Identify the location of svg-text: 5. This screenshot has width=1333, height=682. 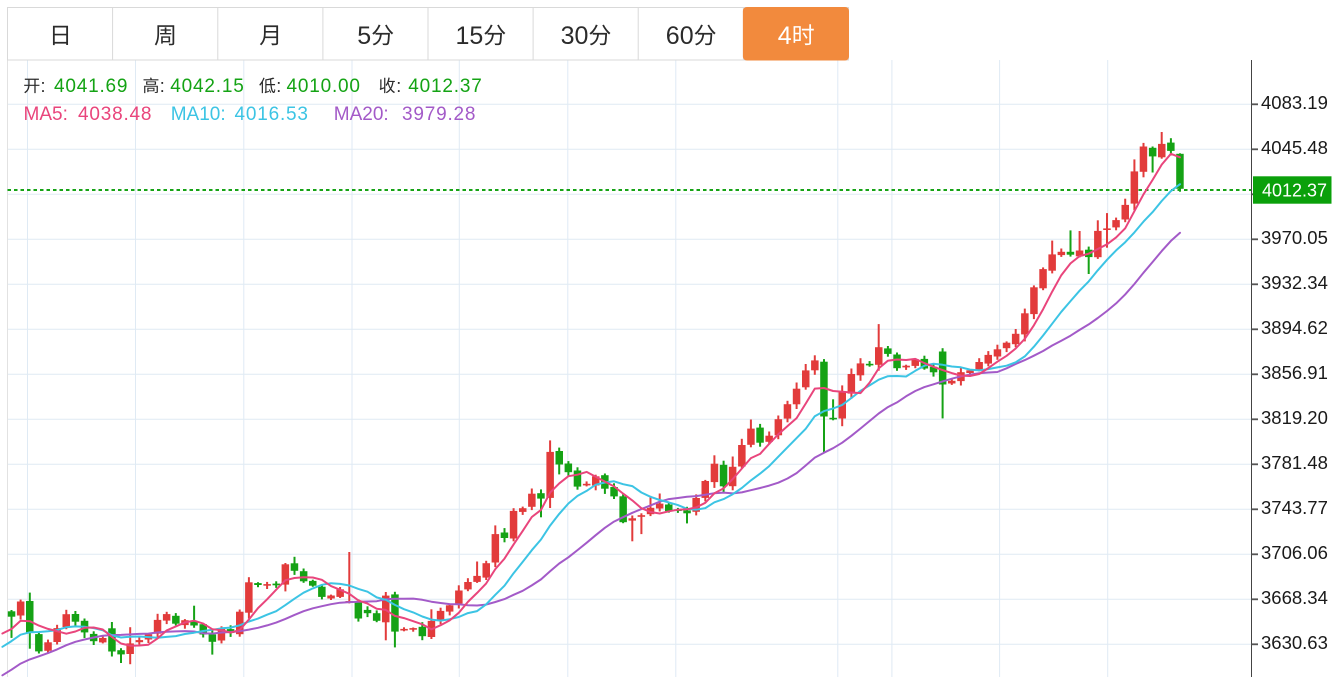
(364, 36).